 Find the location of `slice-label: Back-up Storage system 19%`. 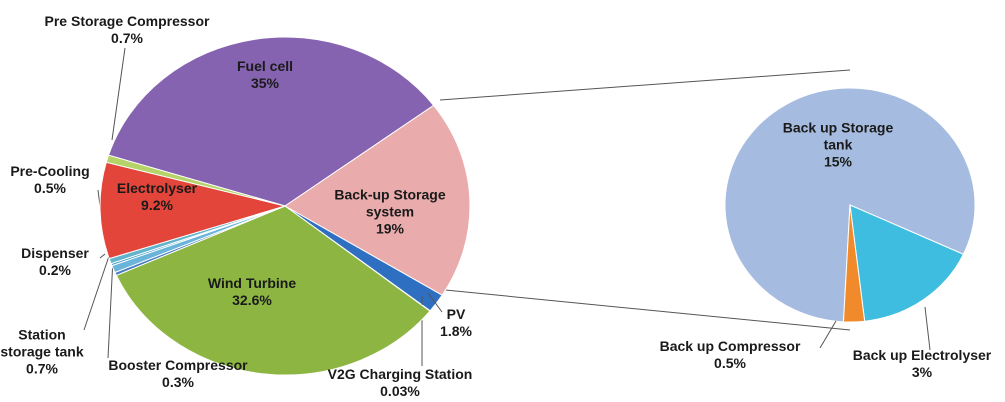

slice-label: Back-up Storage system 19% is located at coordinates (390, 212).